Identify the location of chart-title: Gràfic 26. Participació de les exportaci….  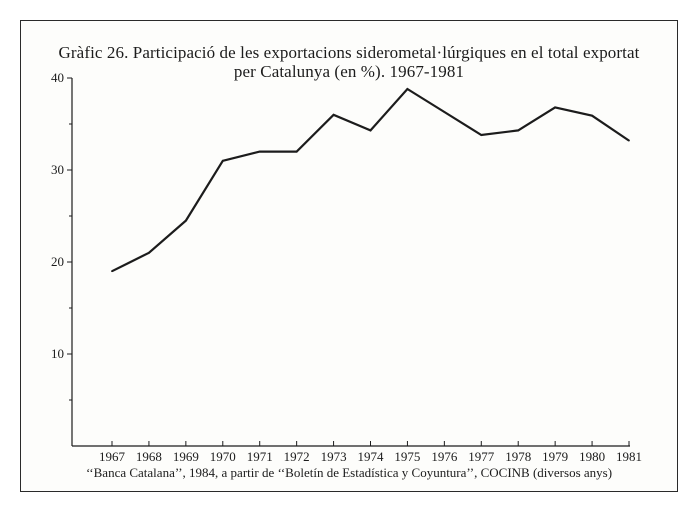
(349, 52).